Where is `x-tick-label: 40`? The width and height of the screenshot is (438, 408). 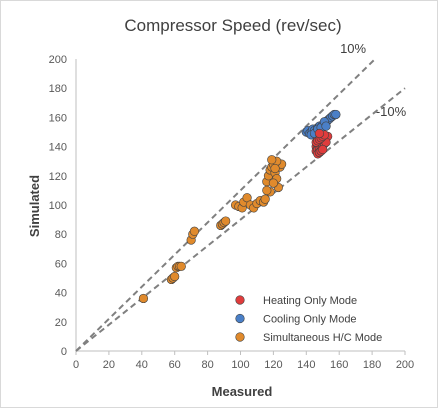 x-tick-label: 40 is located at coordinates (142, 365).